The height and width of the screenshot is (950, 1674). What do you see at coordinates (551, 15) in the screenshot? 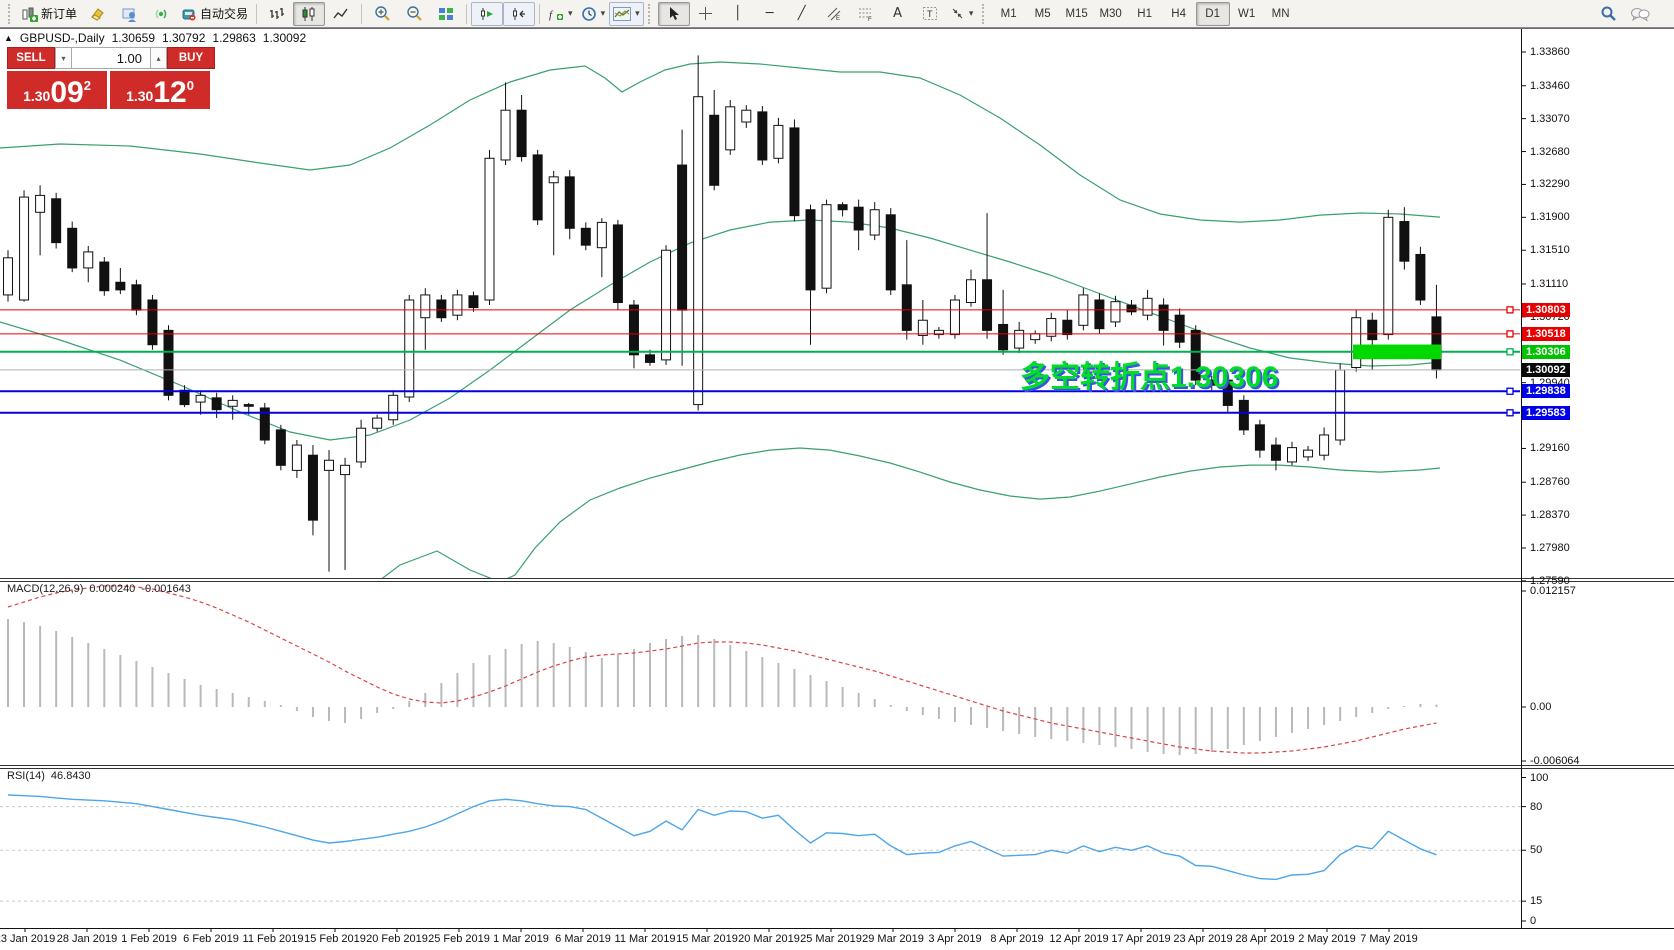
I see `svg-text: f` at bounding box center [551, 15].